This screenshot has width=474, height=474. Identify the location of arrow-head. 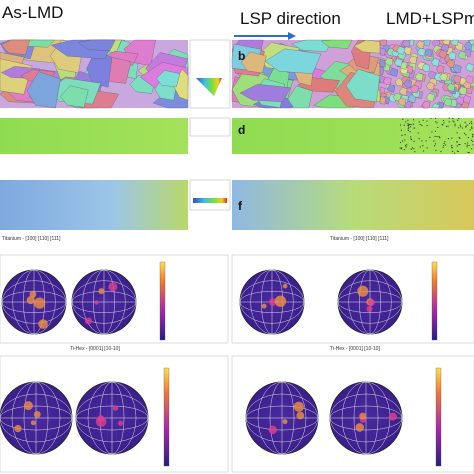
(292, 36).